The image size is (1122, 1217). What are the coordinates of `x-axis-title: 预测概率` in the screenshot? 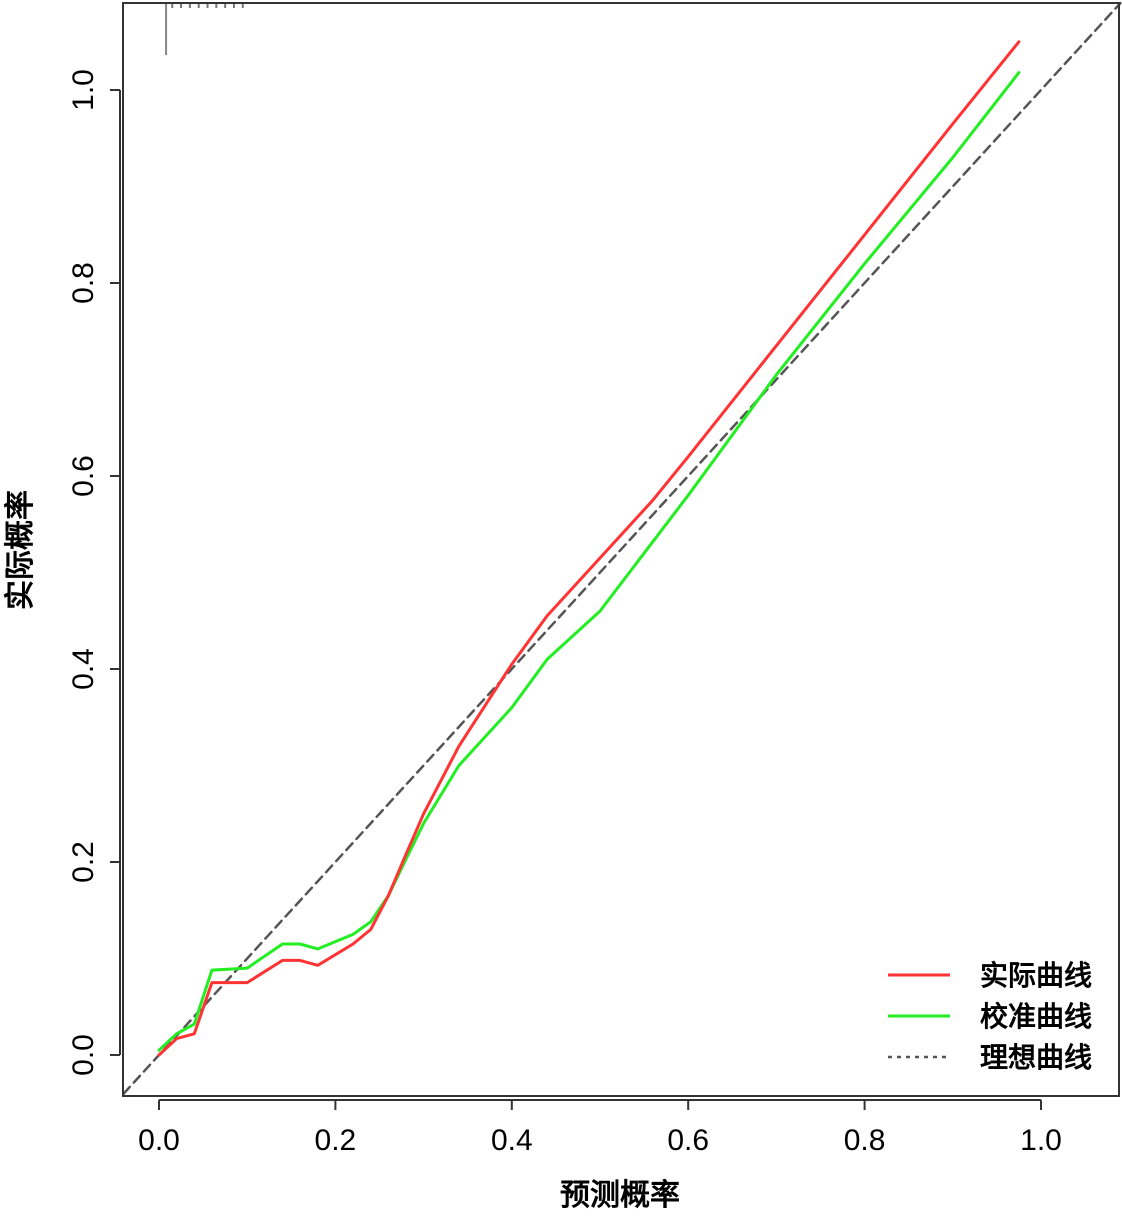 It's located at (620, 1195).